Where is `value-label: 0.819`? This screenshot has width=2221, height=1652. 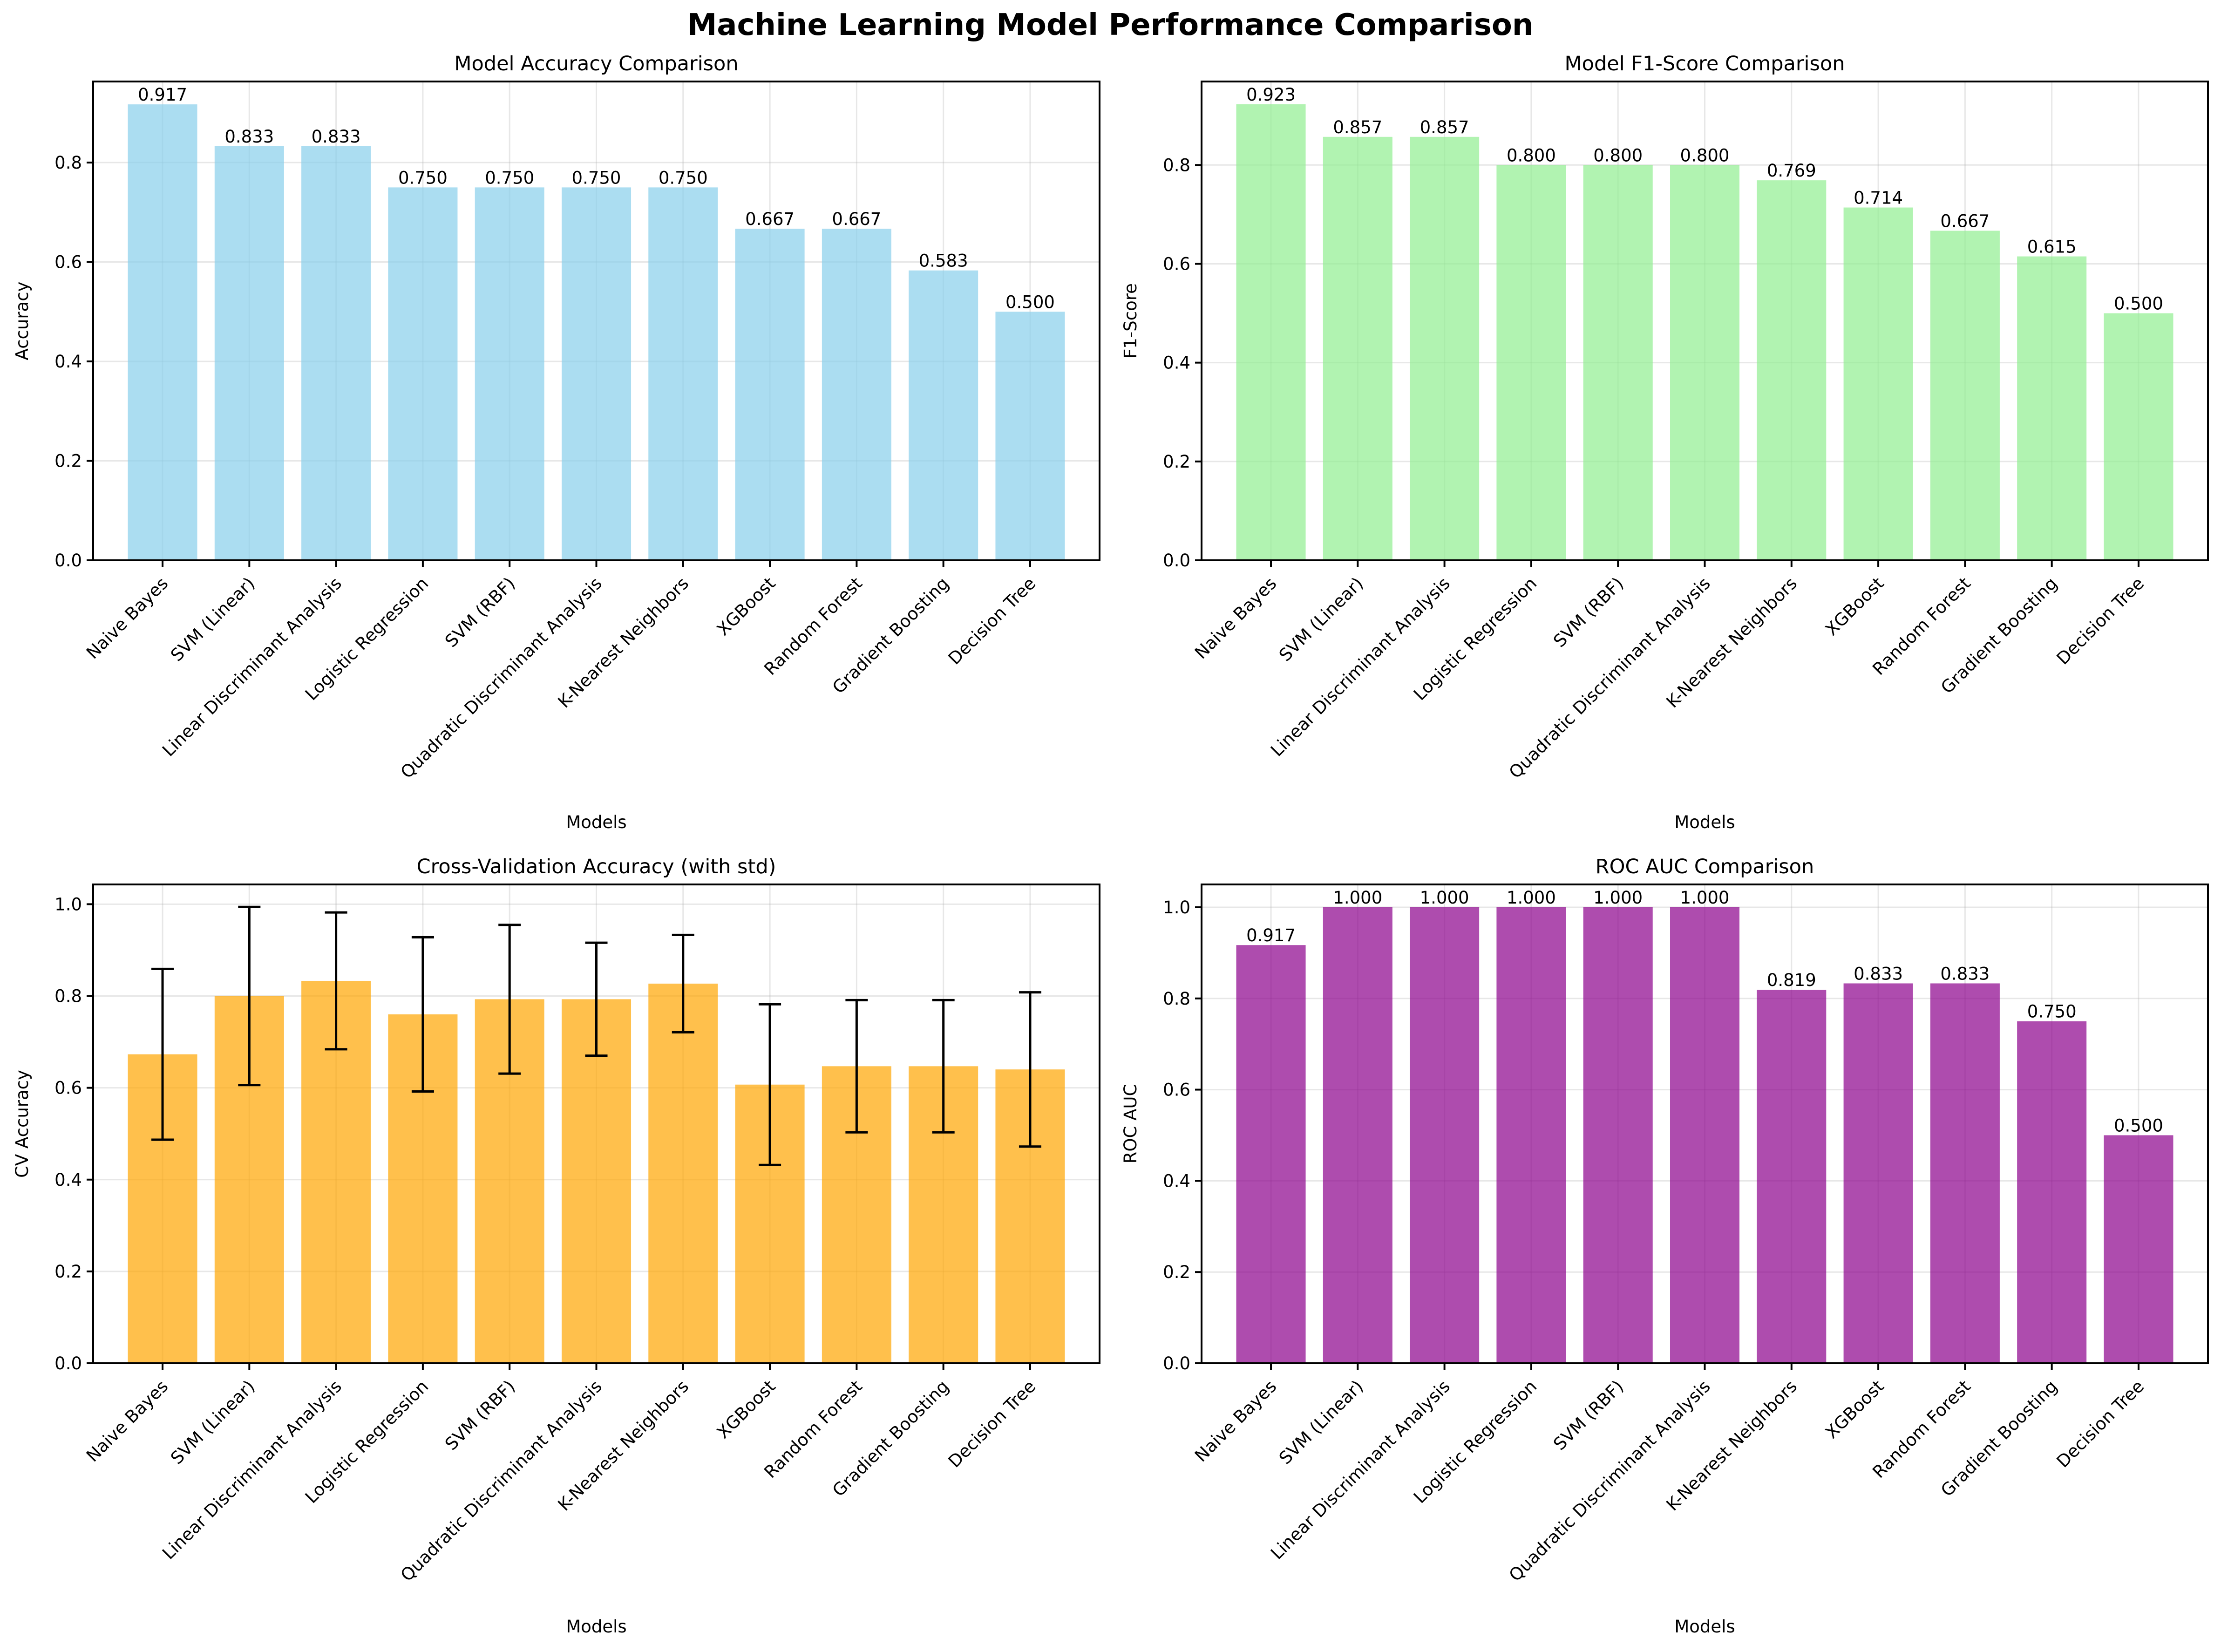 value-label: 0.819 is located at coordinates (1791, 980).